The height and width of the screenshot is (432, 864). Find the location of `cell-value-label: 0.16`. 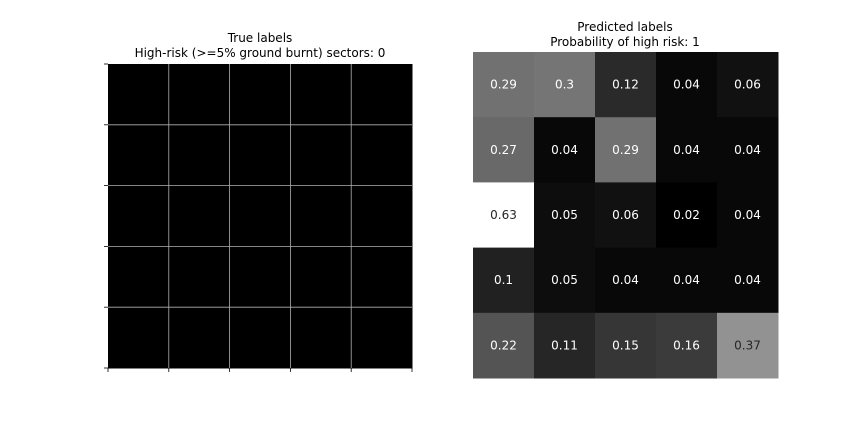

cell-value-label: 0.16 is located at coordinates (686, 345).